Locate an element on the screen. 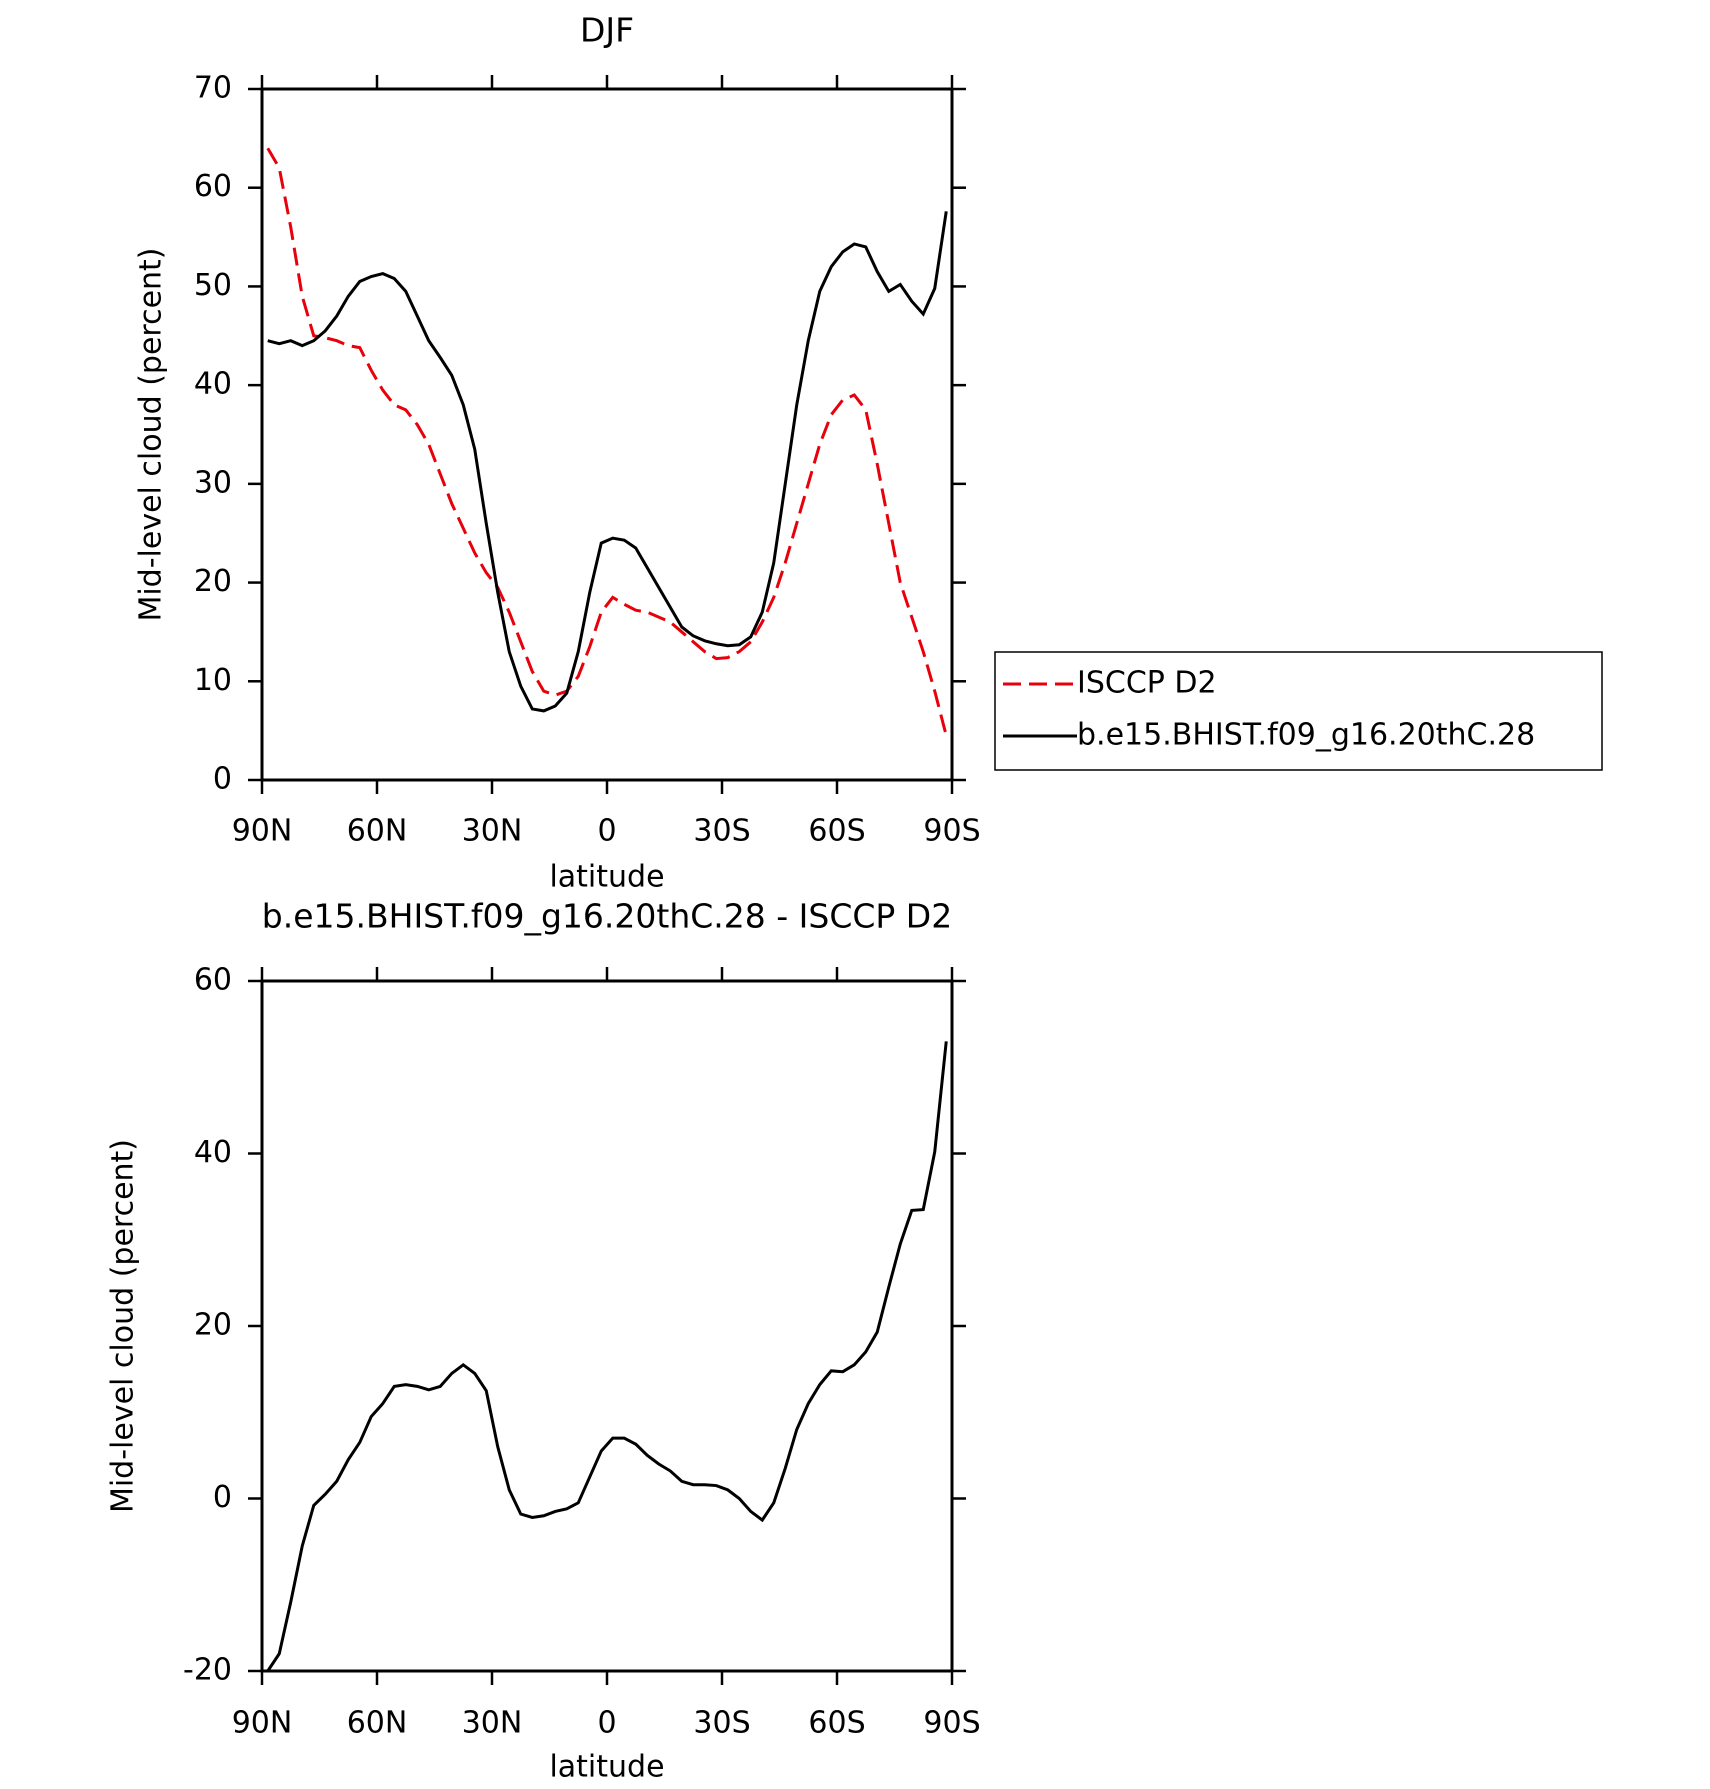  y-tick-label: -20 is located at coordinates (207, 1670).